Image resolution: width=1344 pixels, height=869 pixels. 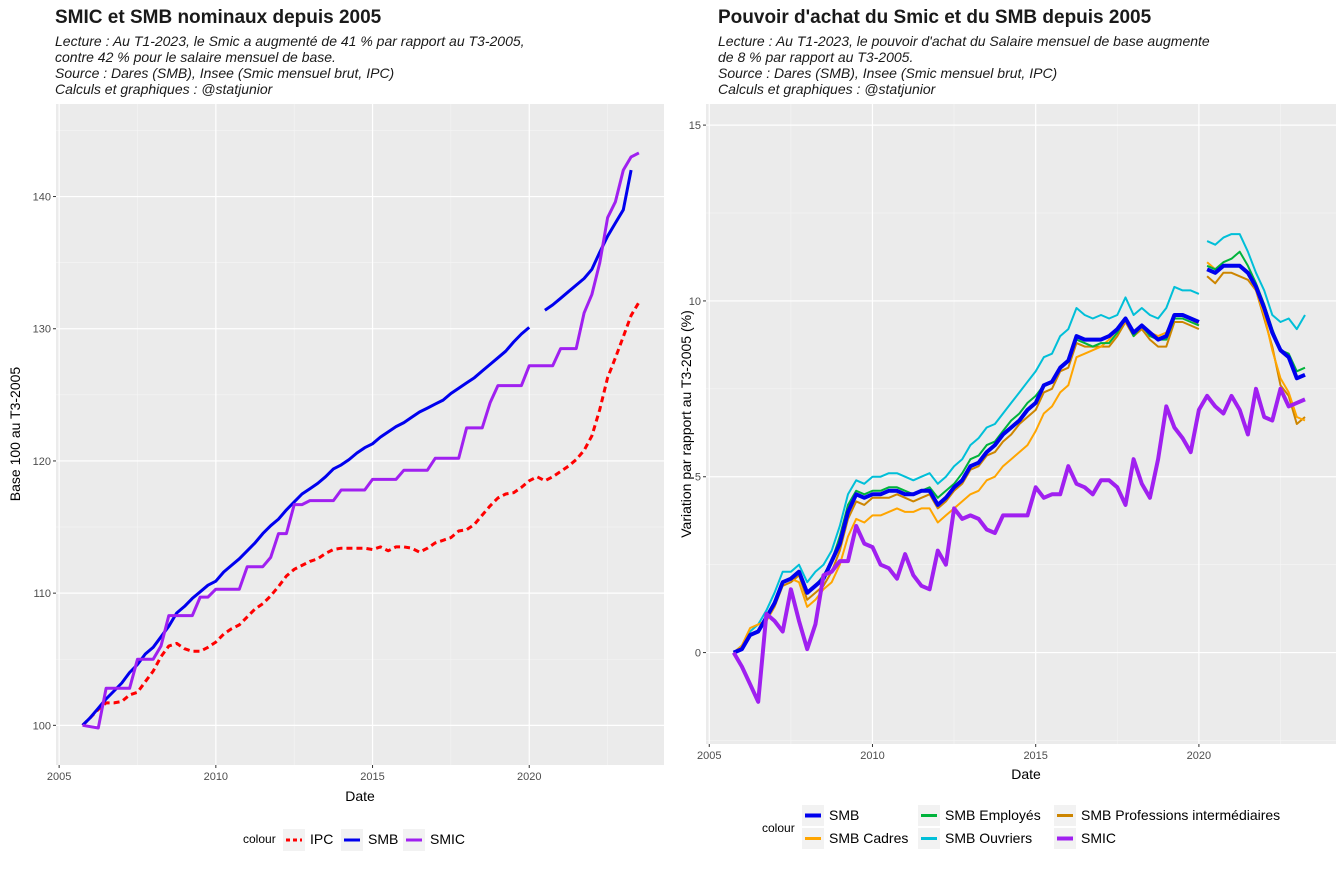 What do you see at coordinates (778, 828) in the screenshot?
I see `right-legend-title: colour` at bounding box center [778, 828].